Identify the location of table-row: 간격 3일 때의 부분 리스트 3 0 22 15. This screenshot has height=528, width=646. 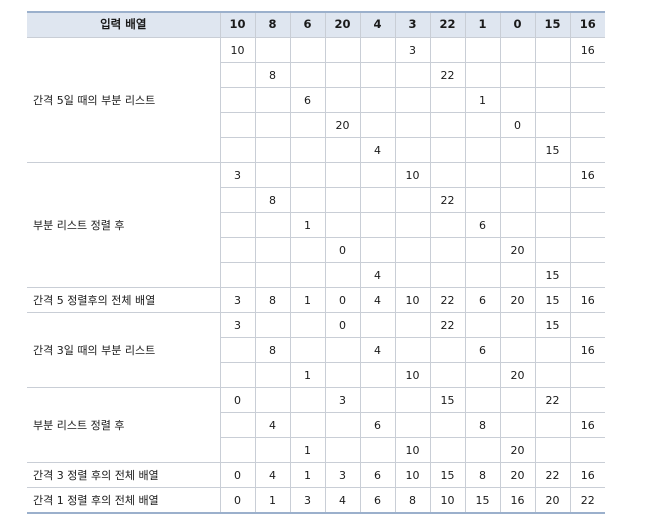
(316, 350).